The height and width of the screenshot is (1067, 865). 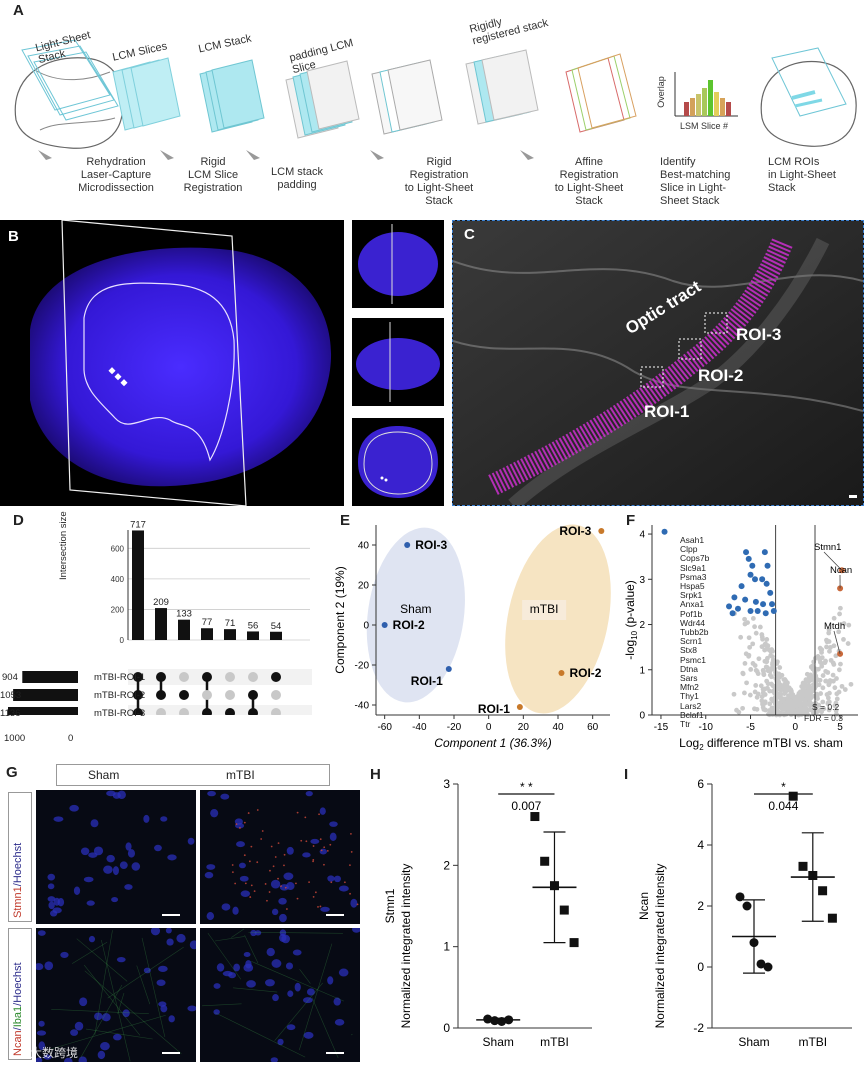 What do you see at coordinates (390, 905) in the screenshot?
I see `dotplot-ylabel-gene: Stmn1` at bounding box center [390, 905].